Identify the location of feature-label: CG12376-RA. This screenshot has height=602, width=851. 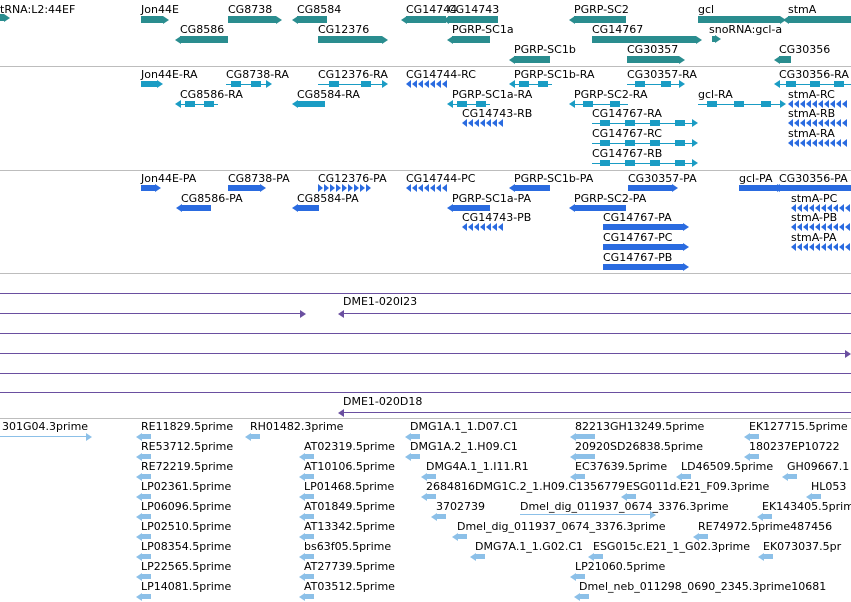
(353, 74).